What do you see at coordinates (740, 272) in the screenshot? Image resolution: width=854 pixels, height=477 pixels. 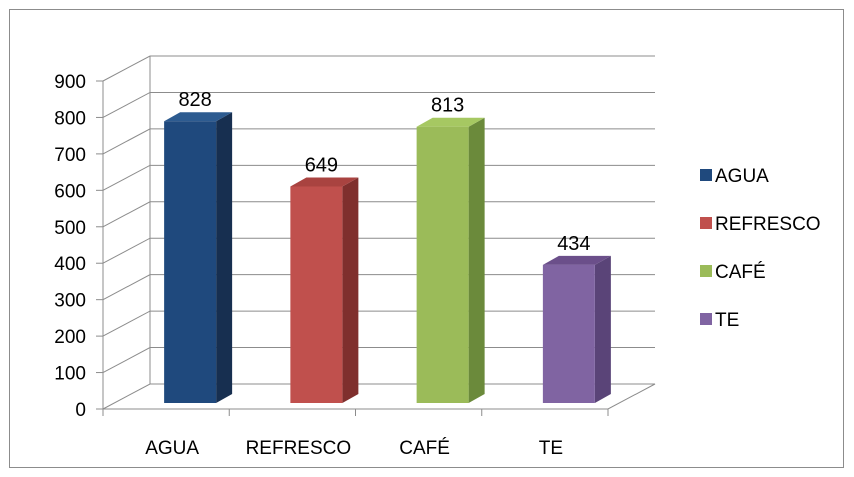 I see `legend-label: CAFÉ` at bounding box center [740, 272].